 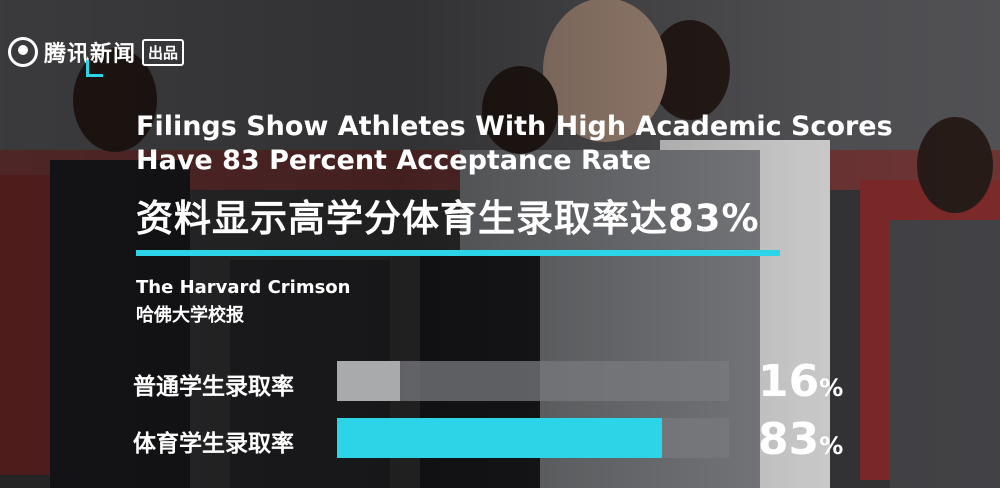 What do you see at coordinates (23, 52) in the screenshot?
I see `tencent-news-logo-icon` at bounding box center [23, 52].